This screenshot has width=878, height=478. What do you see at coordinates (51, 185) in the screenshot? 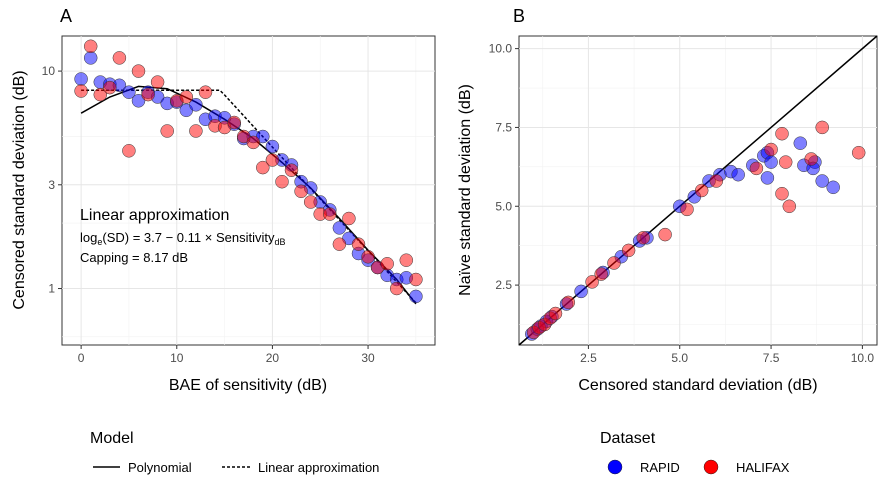
I see `y-tick-label: 3` at bounding box center [51, 185].